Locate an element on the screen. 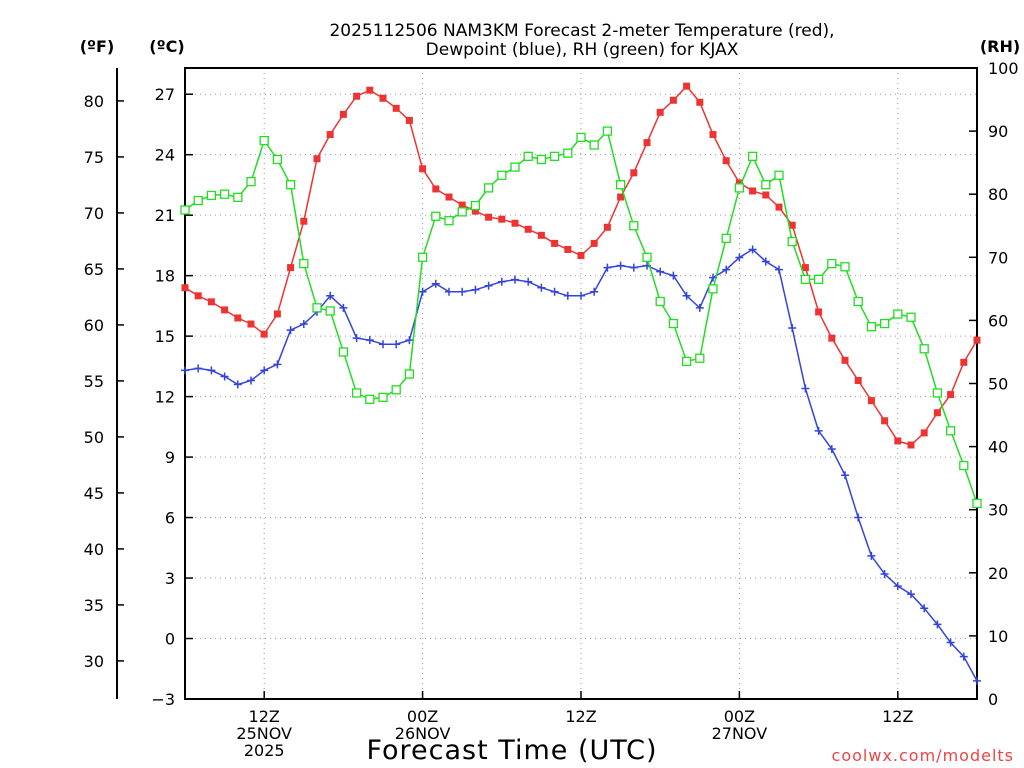  fahrenheit-axis: 30 35 40 45 50 55 60 65 70 75 80 is located at coordinates (104, 381).